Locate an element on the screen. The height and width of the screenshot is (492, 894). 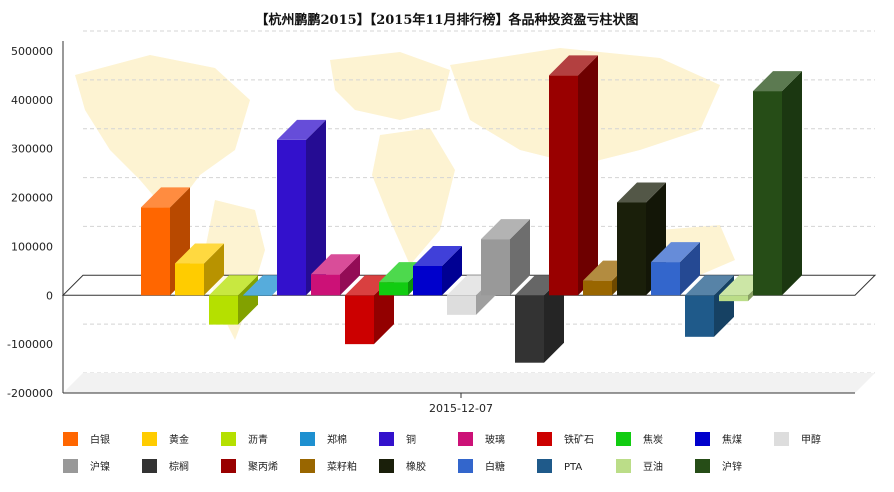
bar-沪镍 is located at coordinates (505, 257).